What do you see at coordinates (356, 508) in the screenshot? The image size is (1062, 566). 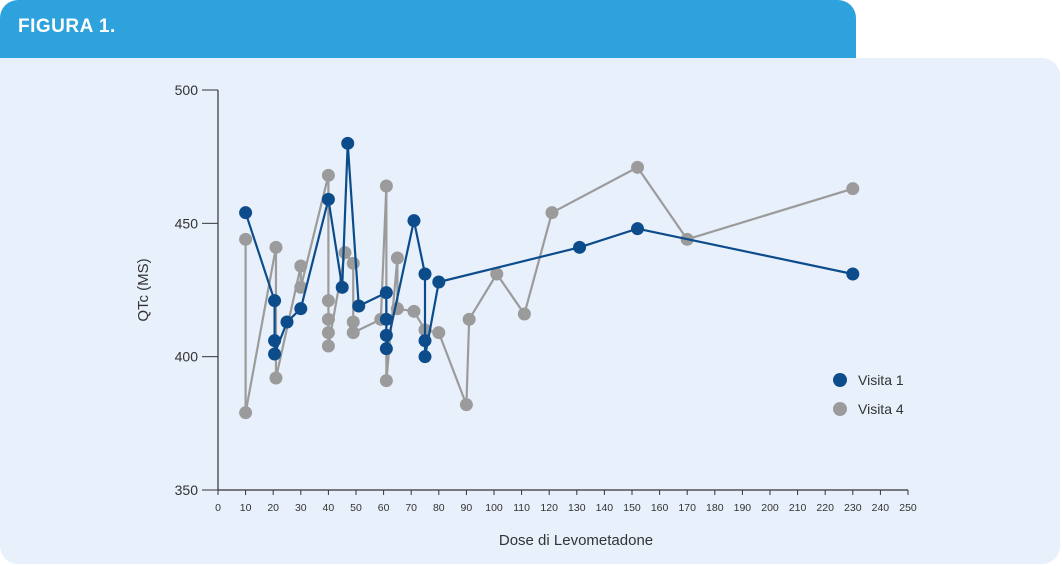 I see `x-tick-label: 50` at bounding box center [356, 508].